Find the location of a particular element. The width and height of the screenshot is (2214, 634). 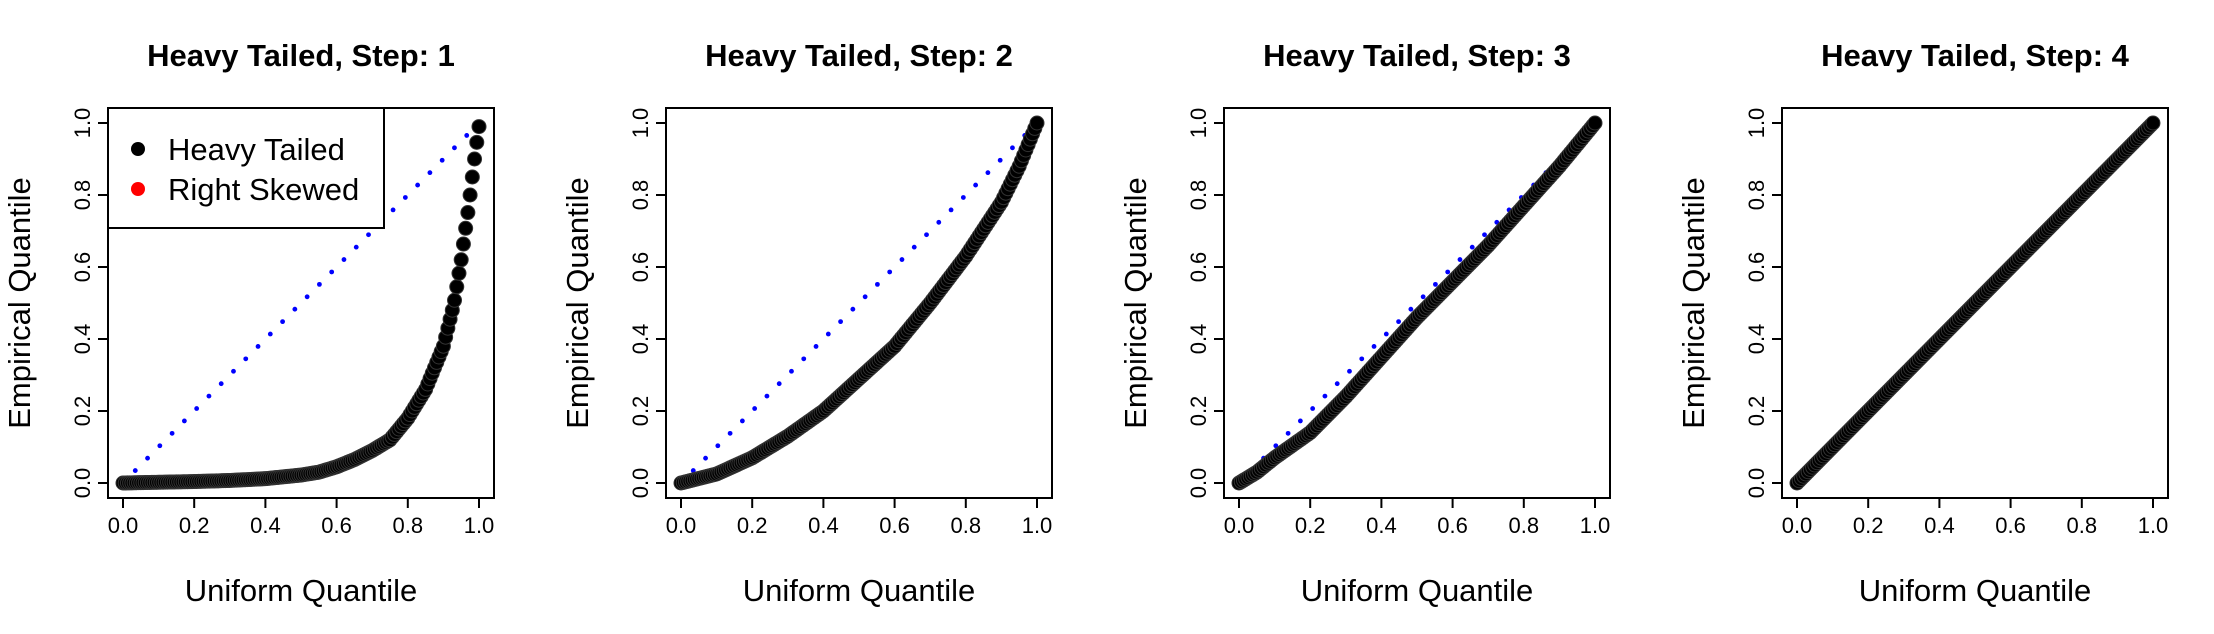

legend-label: Right Skewed is located at coordinates (263, 189).